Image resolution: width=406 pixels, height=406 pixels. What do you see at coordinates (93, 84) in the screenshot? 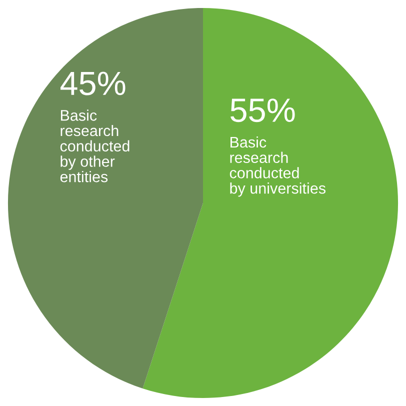
I see `data-label: 45%` at bounding box center [93, 84].